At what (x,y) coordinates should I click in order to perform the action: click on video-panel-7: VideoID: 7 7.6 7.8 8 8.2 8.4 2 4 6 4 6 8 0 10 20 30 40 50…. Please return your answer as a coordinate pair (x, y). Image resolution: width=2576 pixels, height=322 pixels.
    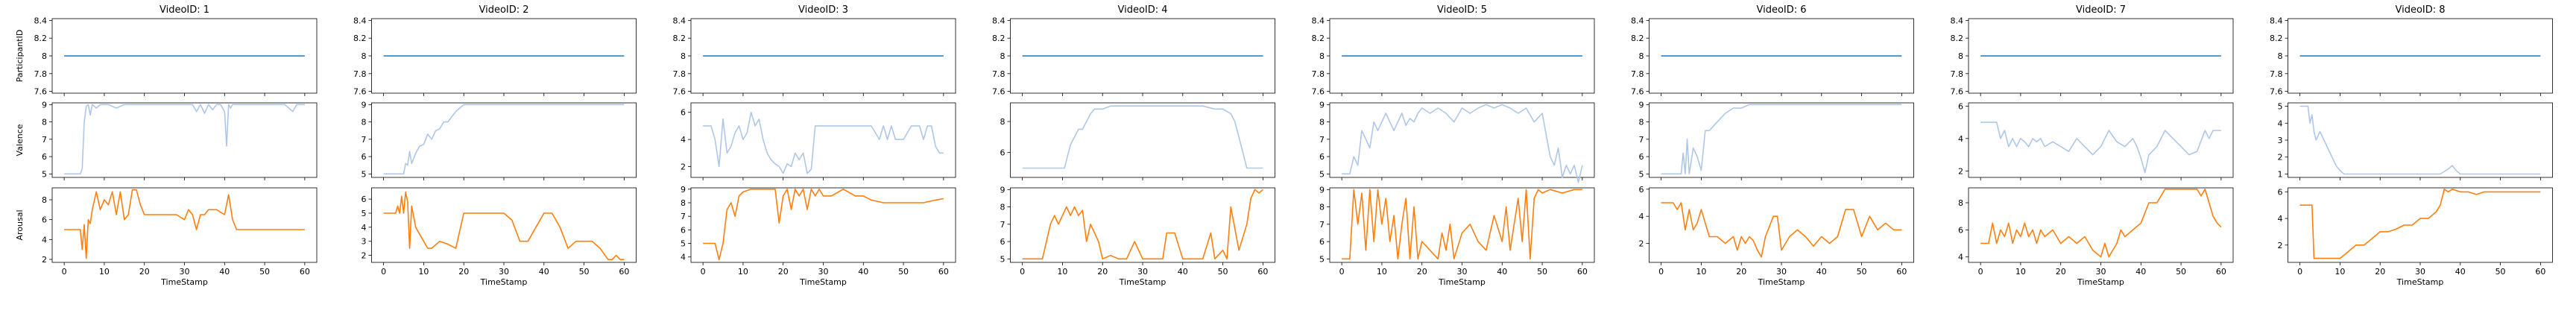
    Looking at the image, I should click on (2092, 145).